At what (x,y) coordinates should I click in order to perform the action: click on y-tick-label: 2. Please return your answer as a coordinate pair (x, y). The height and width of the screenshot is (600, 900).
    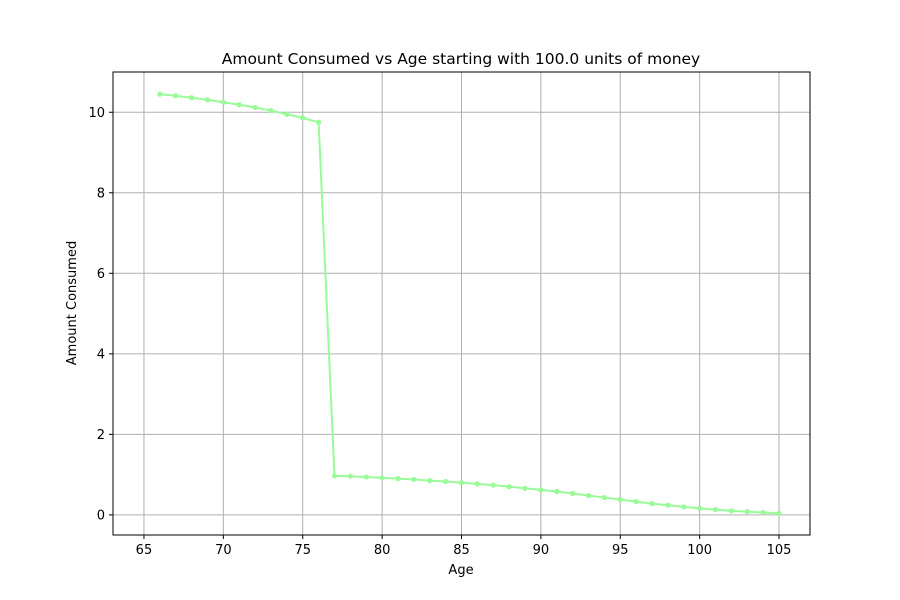
    Looking at the image, I should click on (101, 435).